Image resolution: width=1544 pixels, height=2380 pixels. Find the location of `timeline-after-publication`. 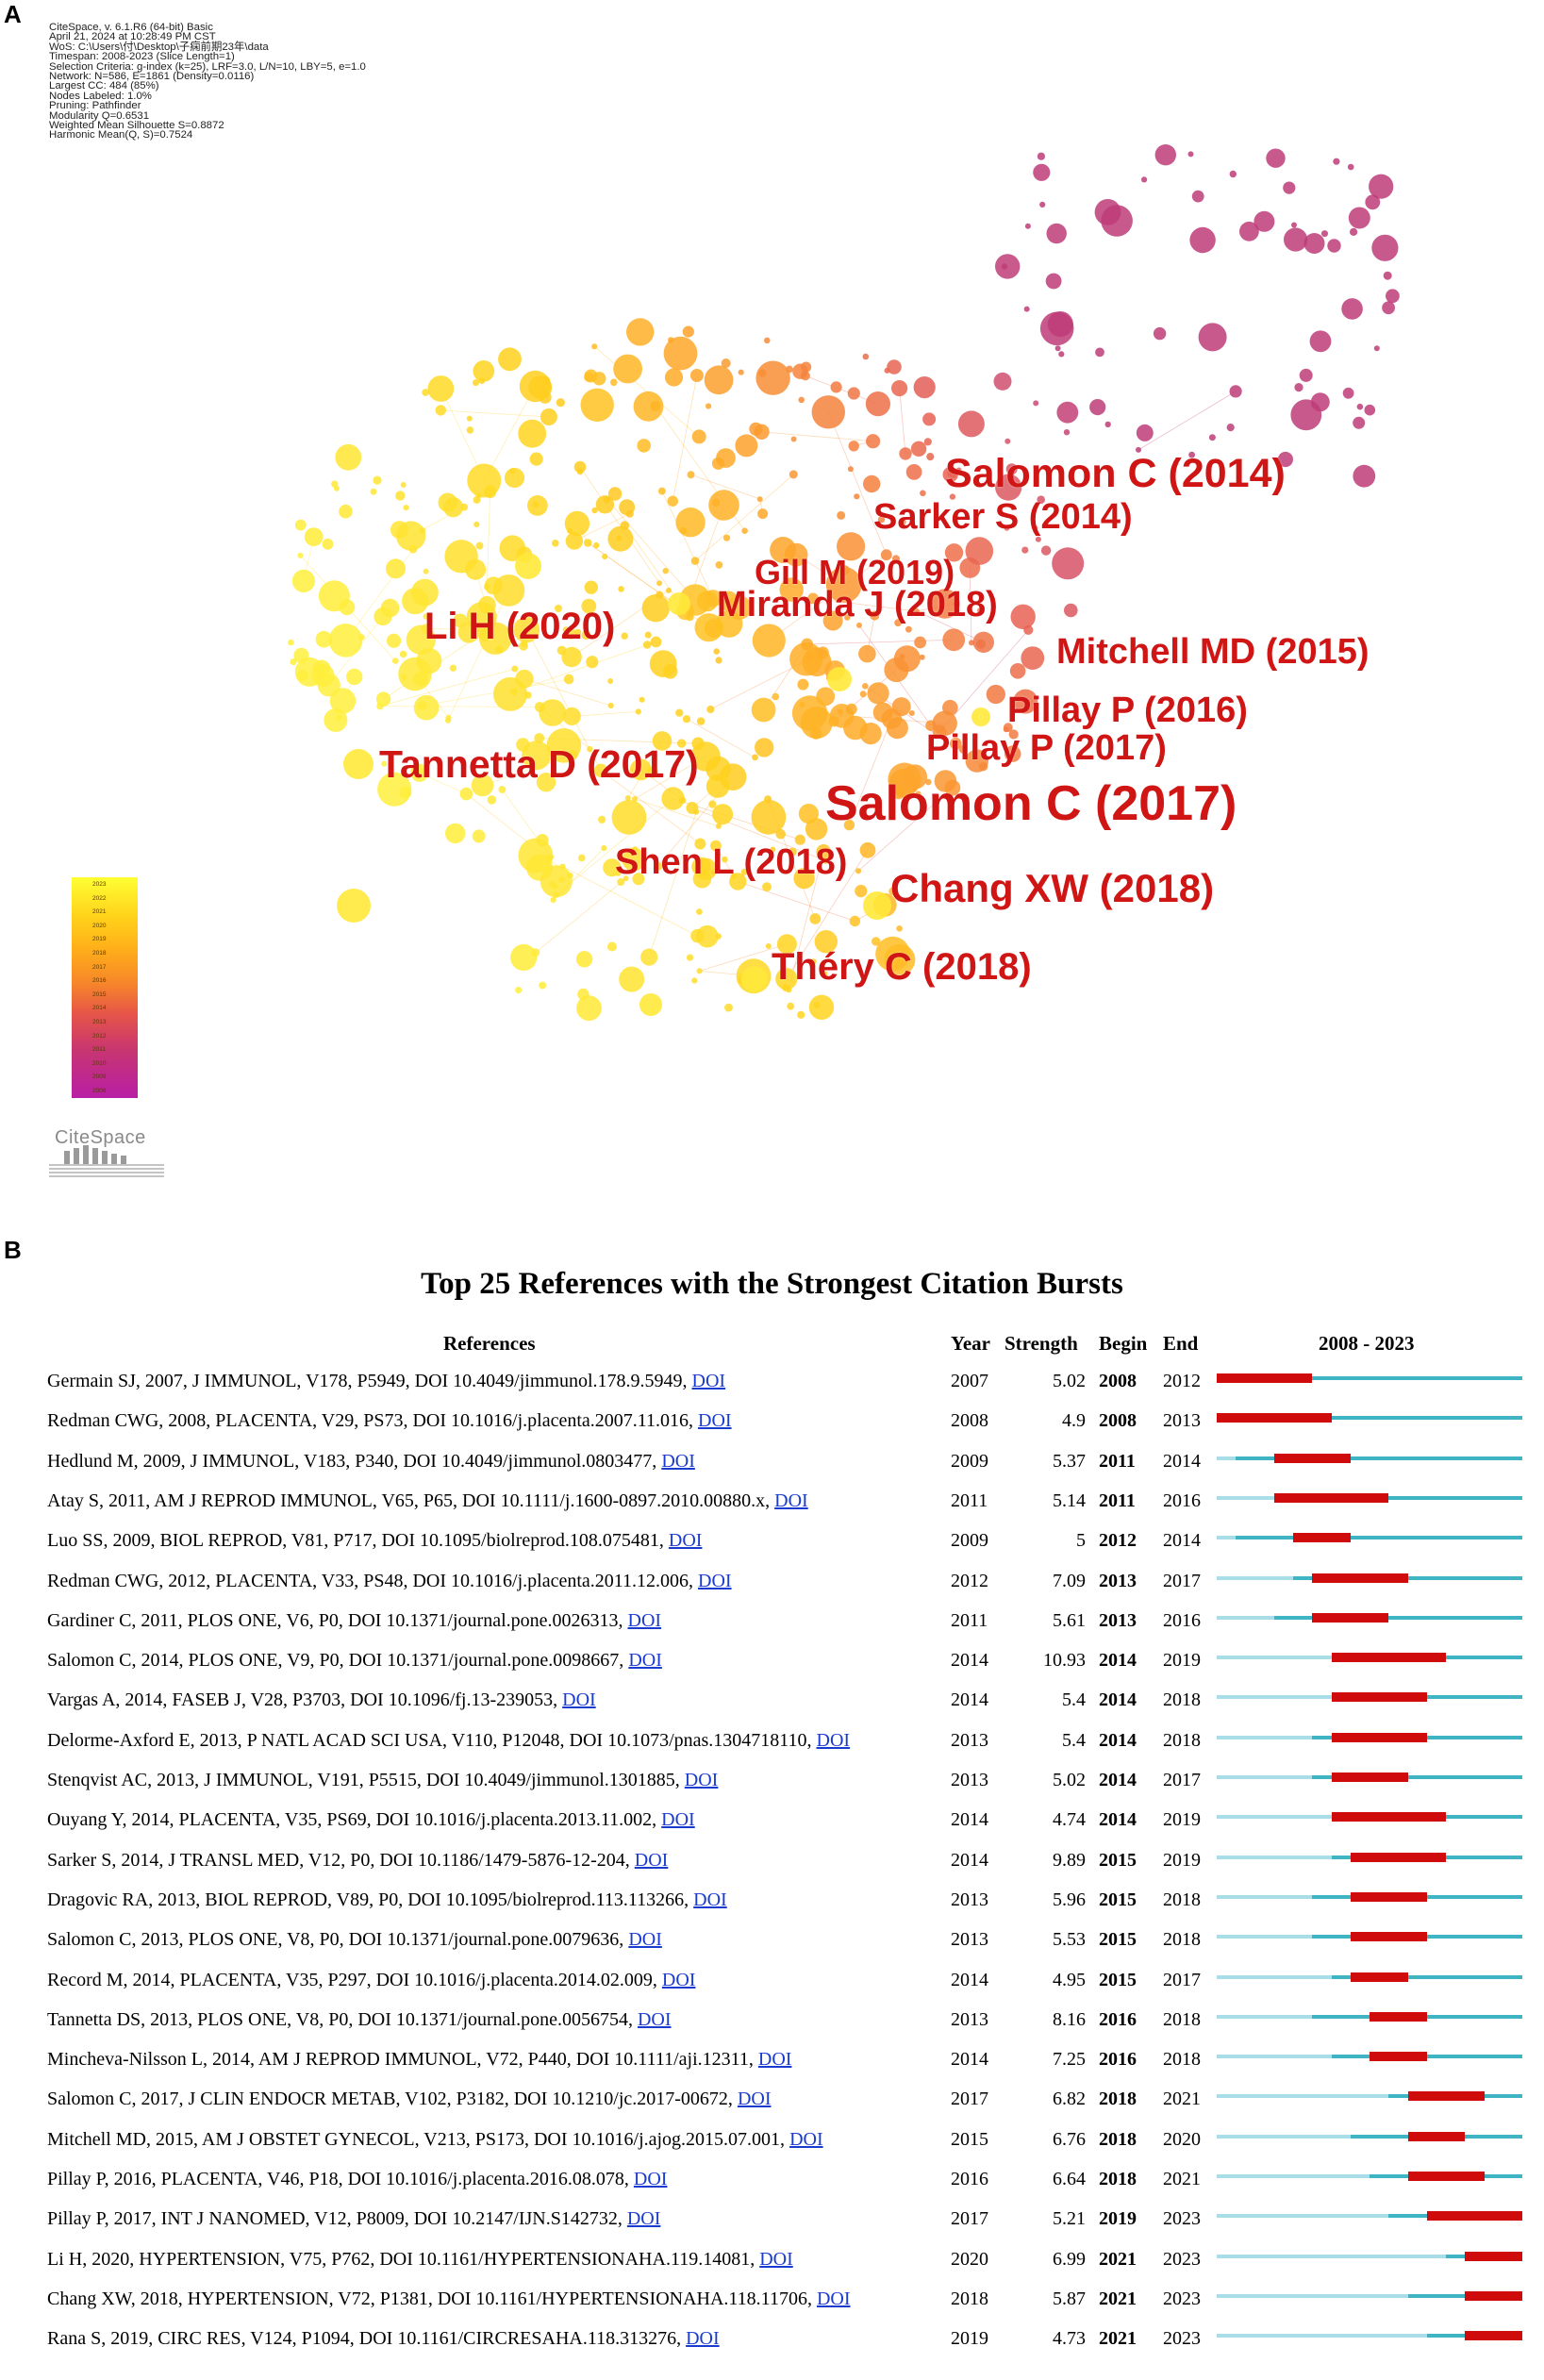

timeline-after-publication is located at coordinates (1379, 1538).